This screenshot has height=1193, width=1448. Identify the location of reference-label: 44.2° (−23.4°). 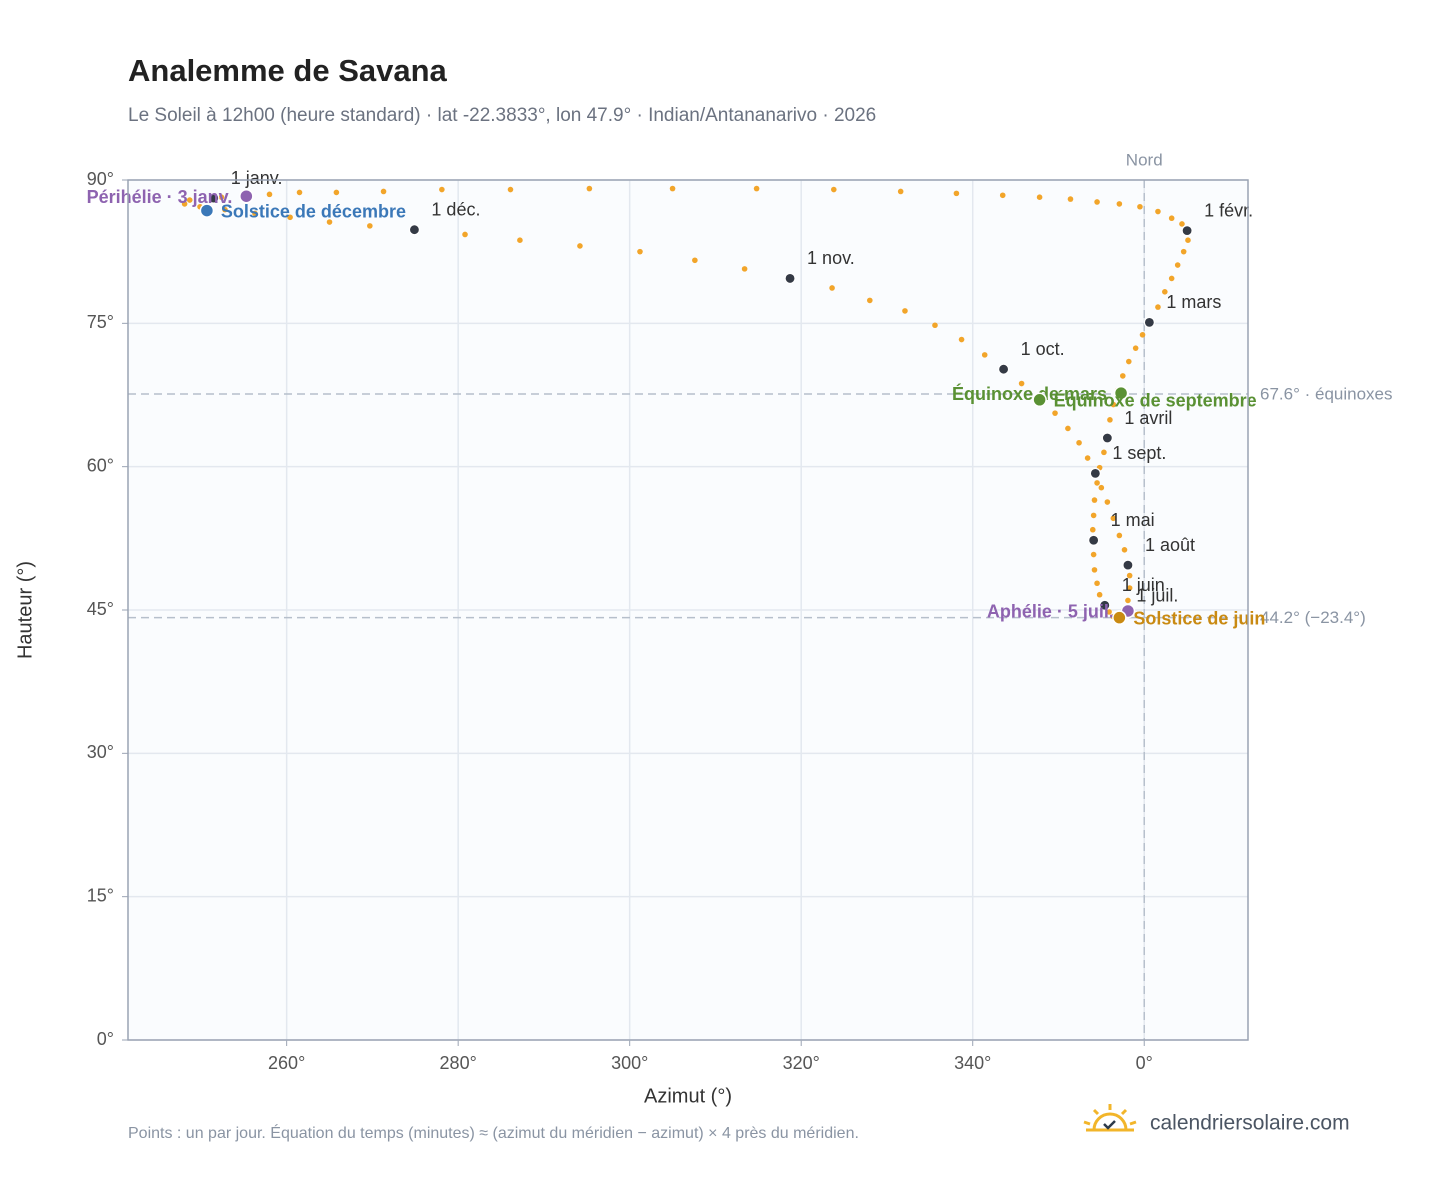
(1313, 617).